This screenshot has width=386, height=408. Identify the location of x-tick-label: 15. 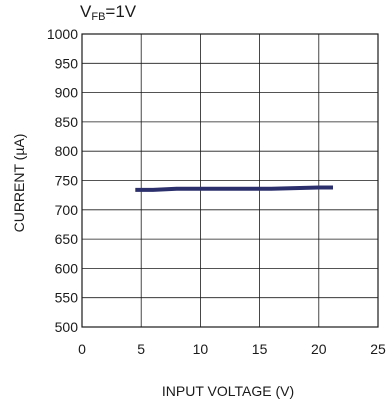
(260, 349).